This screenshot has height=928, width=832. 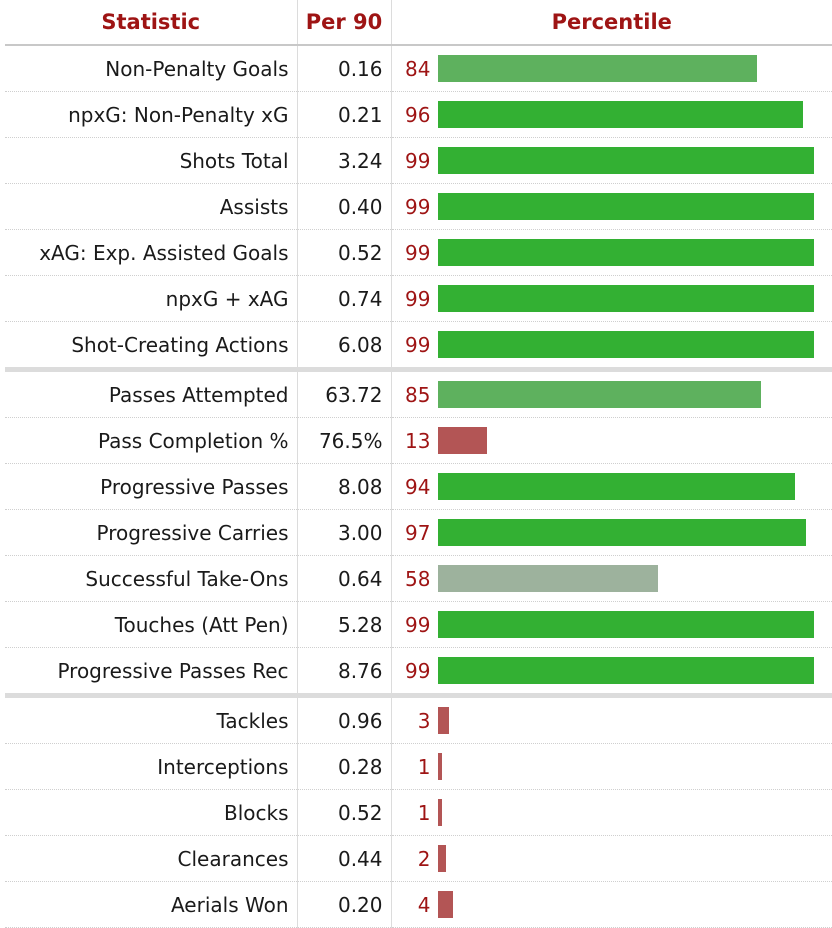 What do you see at coordinates (418, 440) in the screenshot?
I see `percentile-value: 13` at bounding box center [418, 440].